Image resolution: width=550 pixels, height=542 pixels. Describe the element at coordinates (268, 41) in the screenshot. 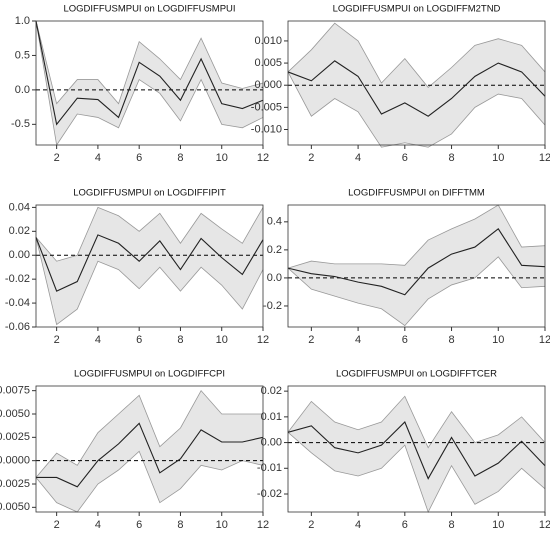

I see `y-tick-label: 0.010` at that location.